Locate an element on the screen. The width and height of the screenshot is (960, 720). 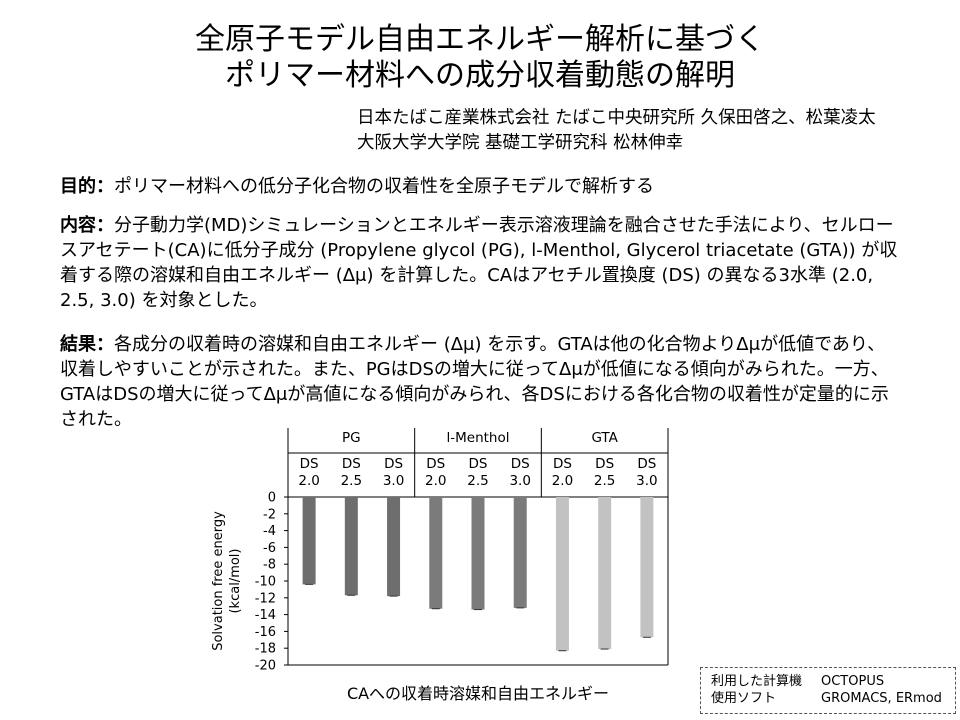
y-tick-label: -18 is located at coordinates (265, 649).